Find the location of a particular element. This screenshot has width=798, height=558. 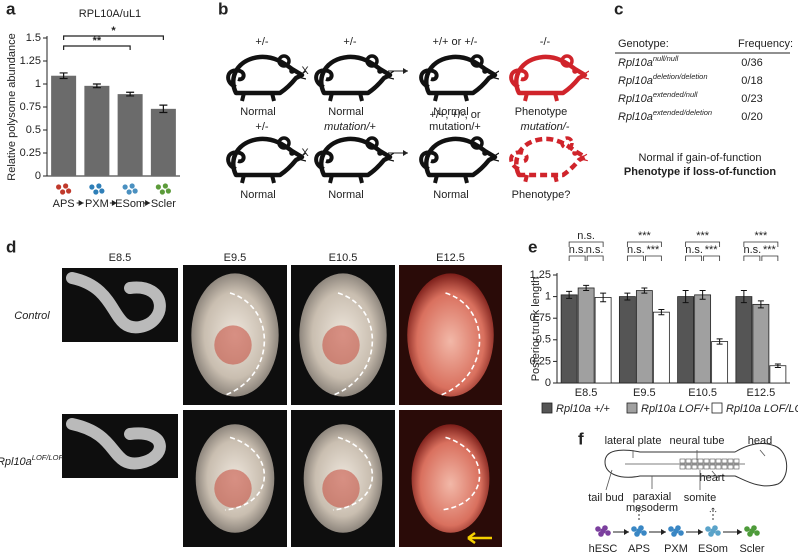

y-tick-label: 0.25 is located at coordinates (30, 153).